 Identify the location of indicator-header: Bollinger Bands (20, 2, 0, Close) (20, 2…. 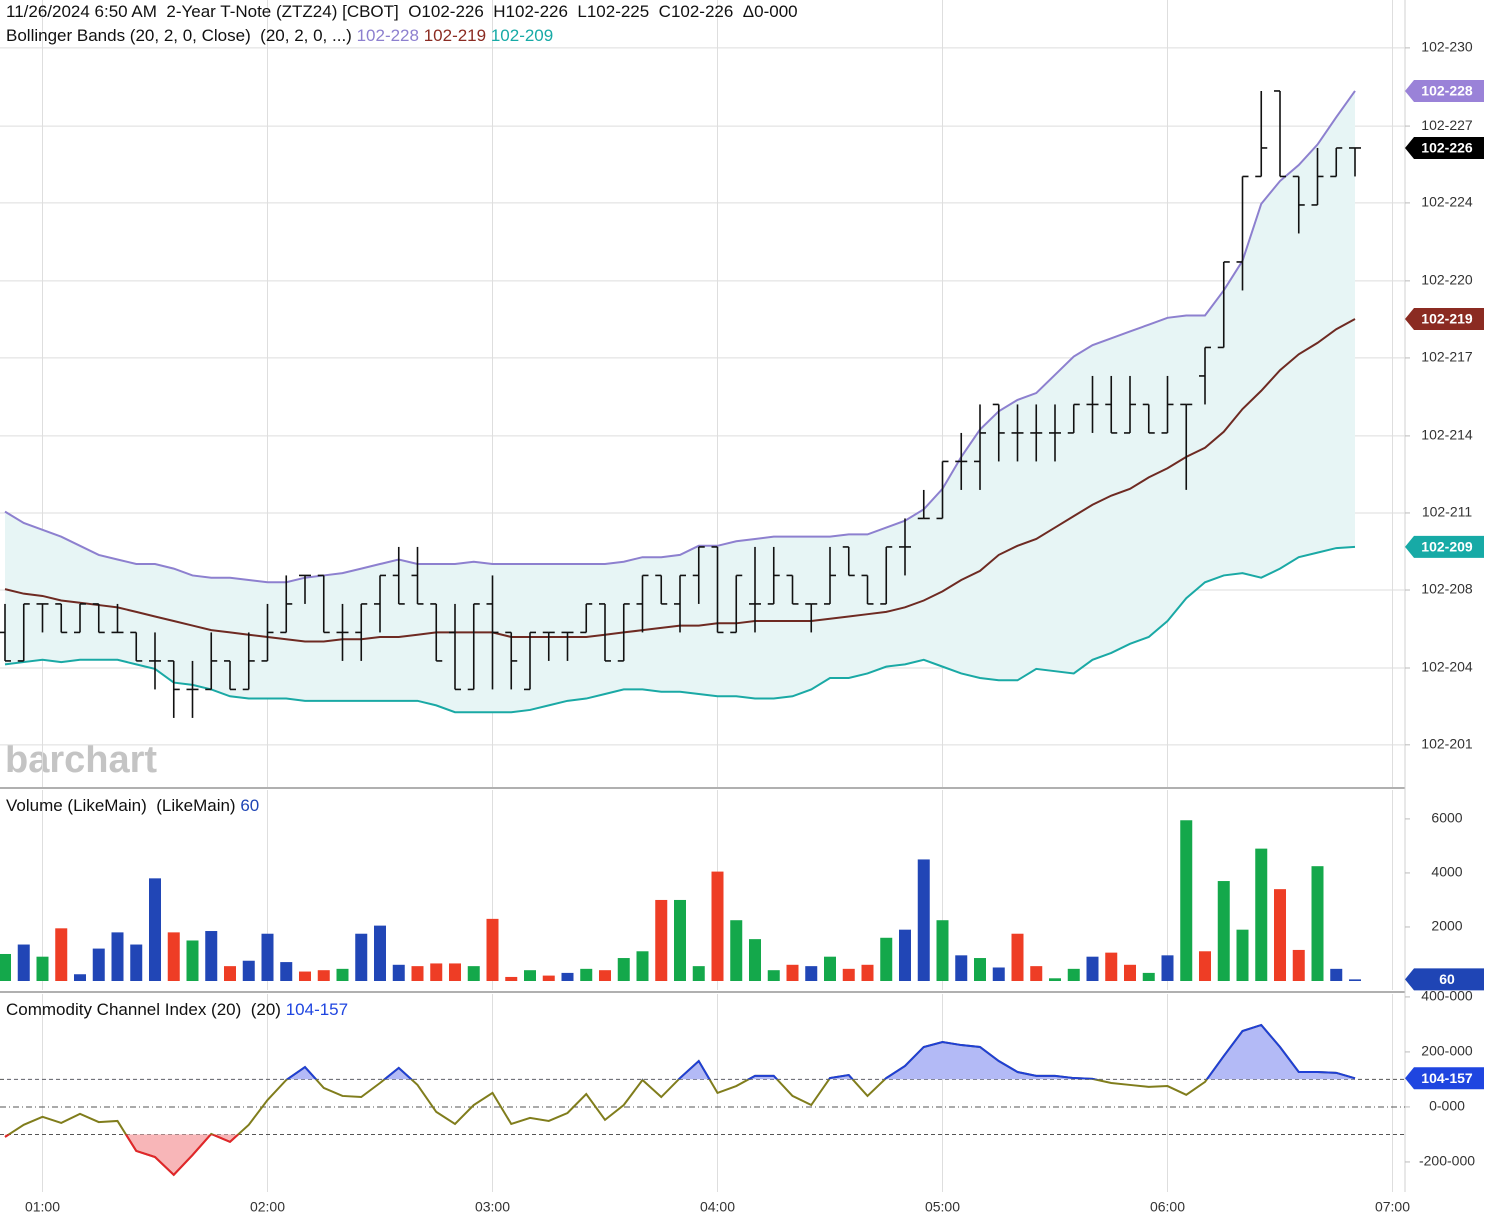
(279, 36).